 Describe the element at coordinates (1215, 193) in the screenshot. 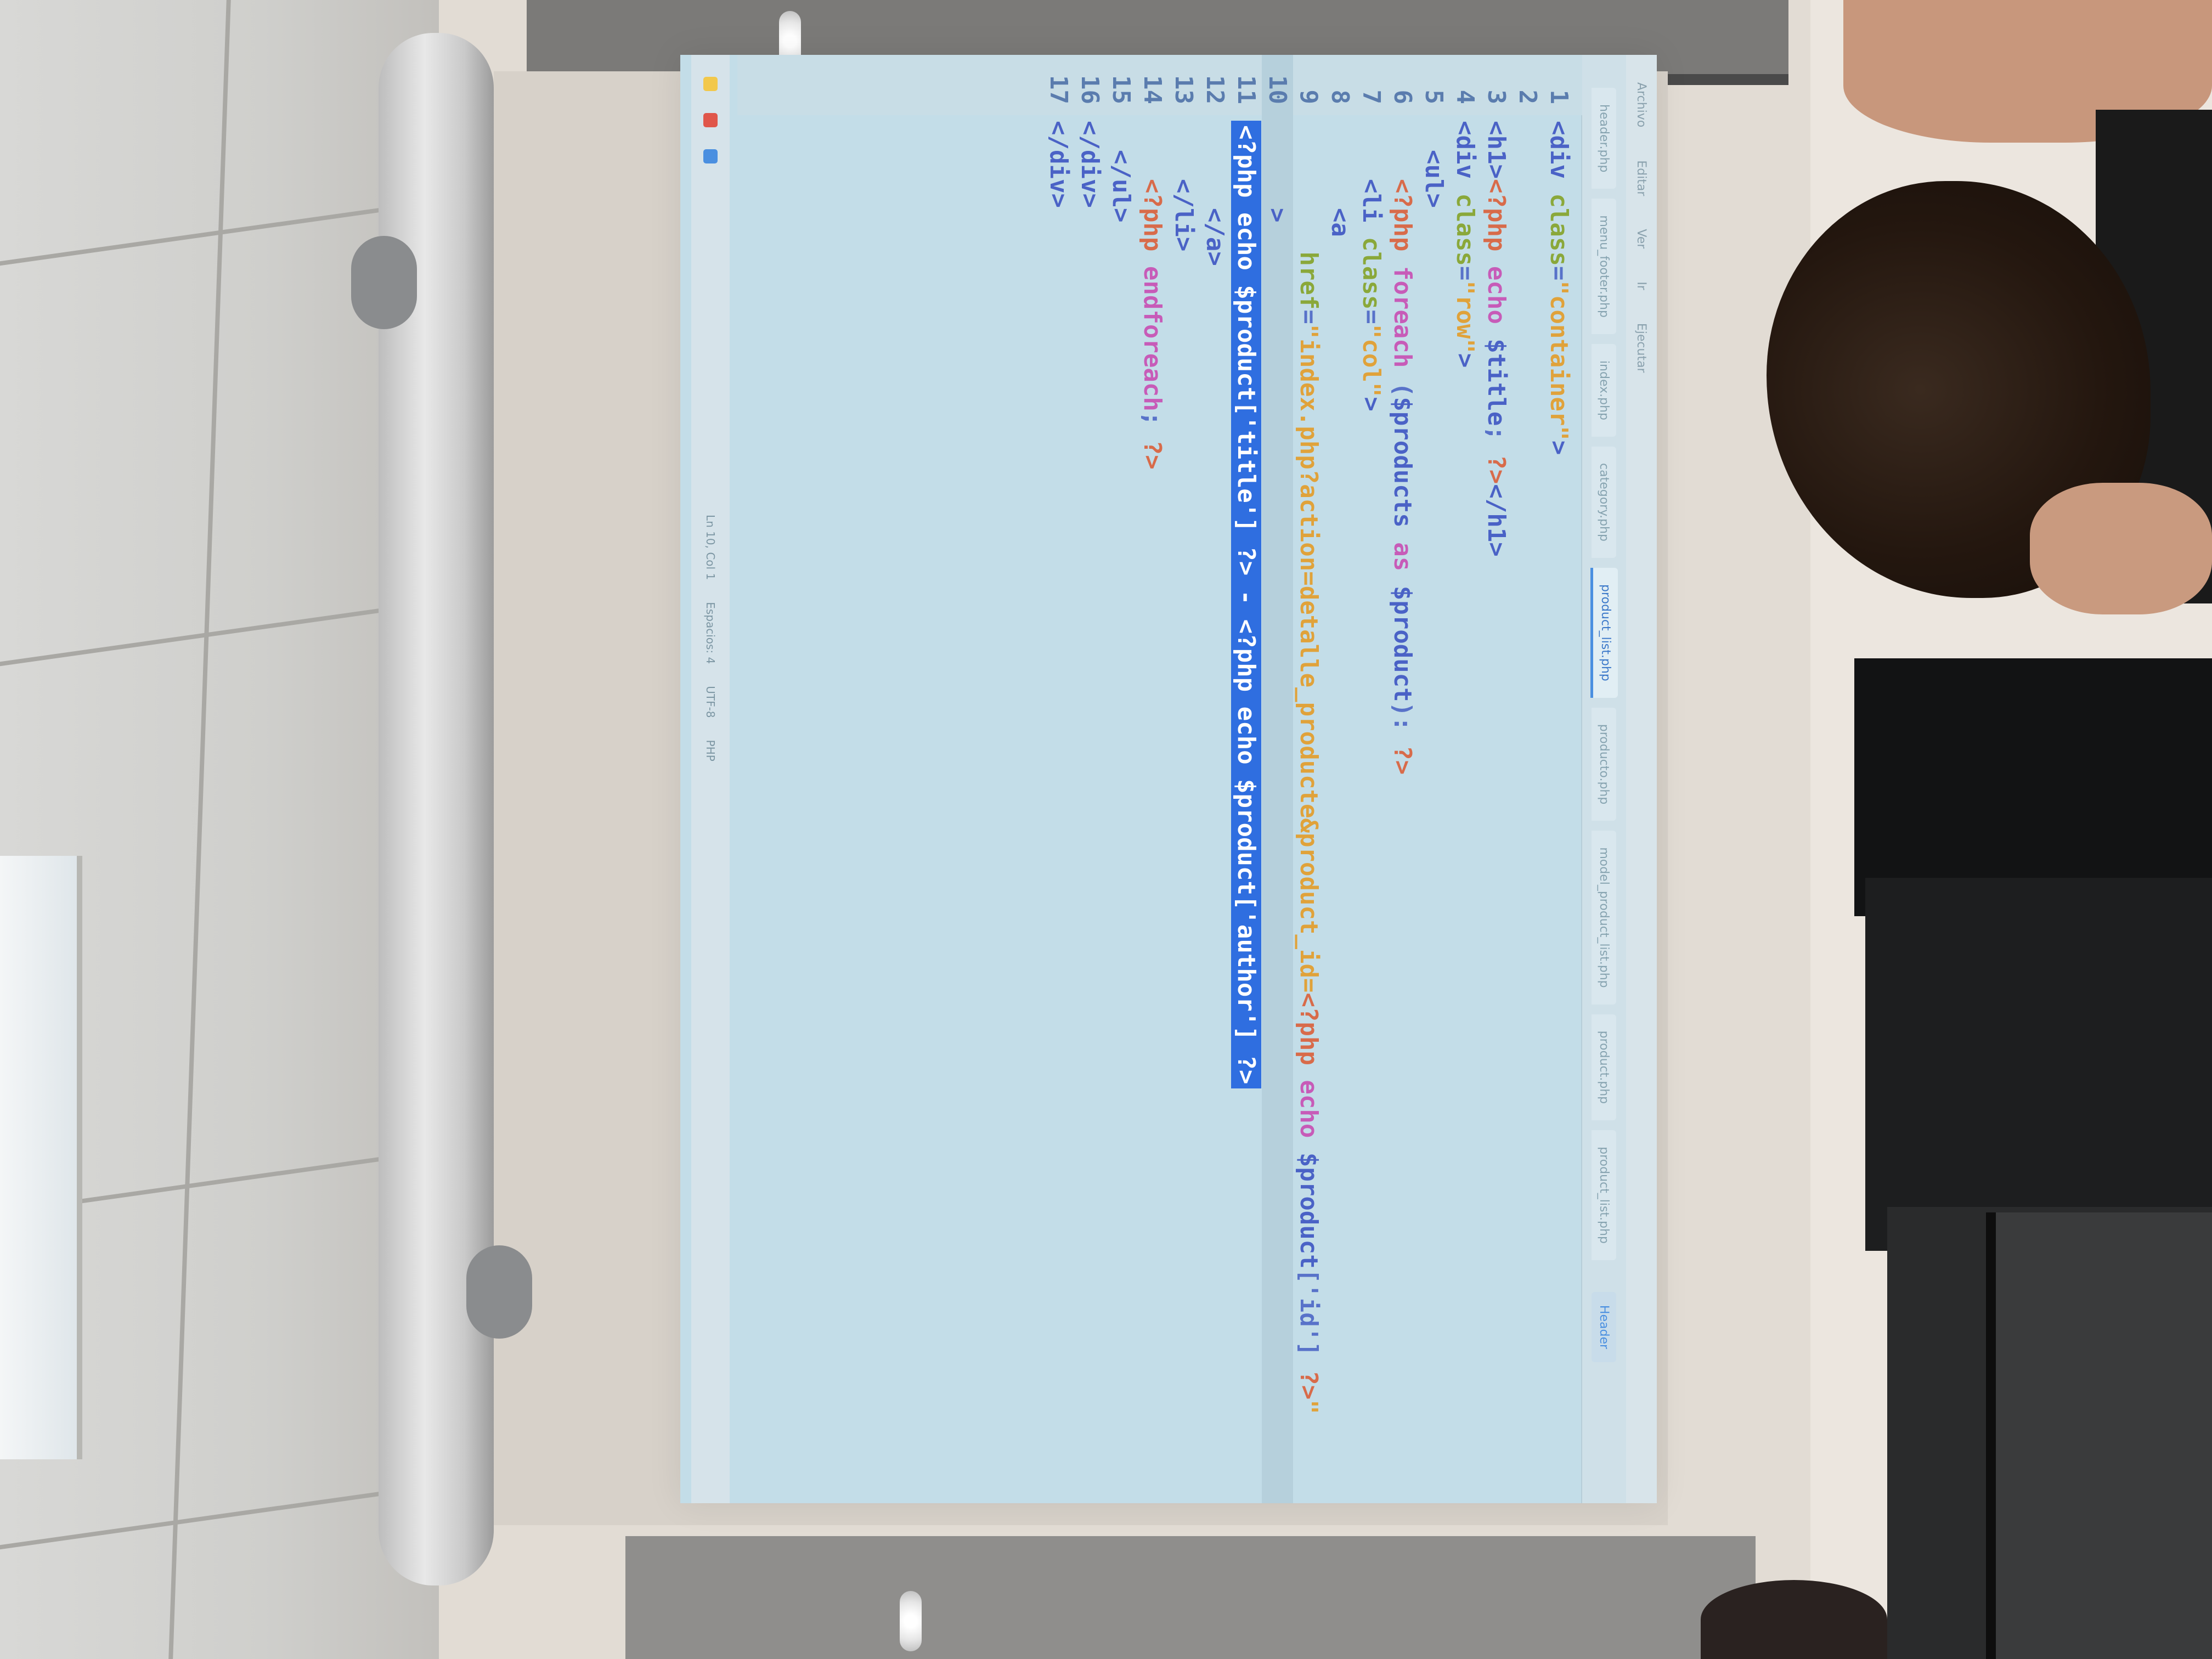

I see `line-text: </a>` at that location.